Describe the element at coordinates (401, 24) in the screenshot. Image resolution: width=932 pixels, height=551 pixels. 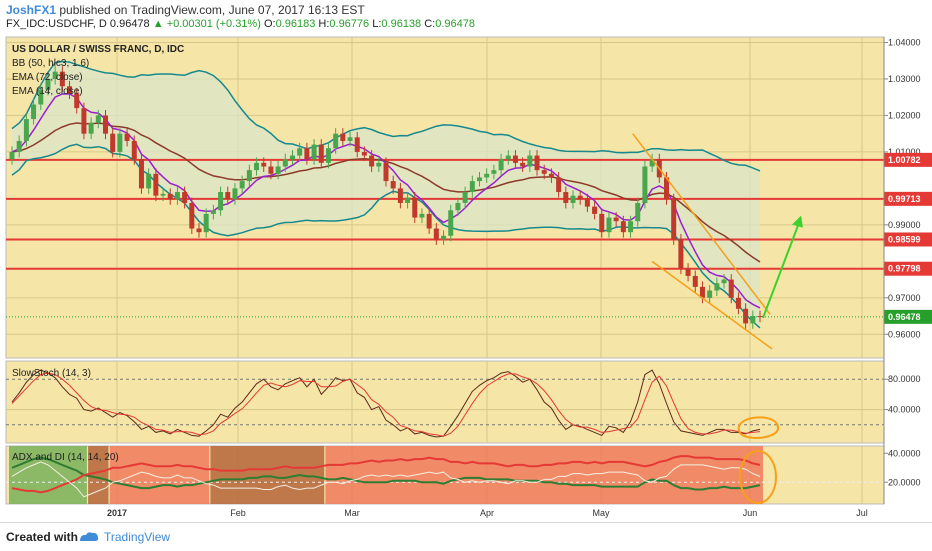
I see `low-value: 0.96138` at that location.